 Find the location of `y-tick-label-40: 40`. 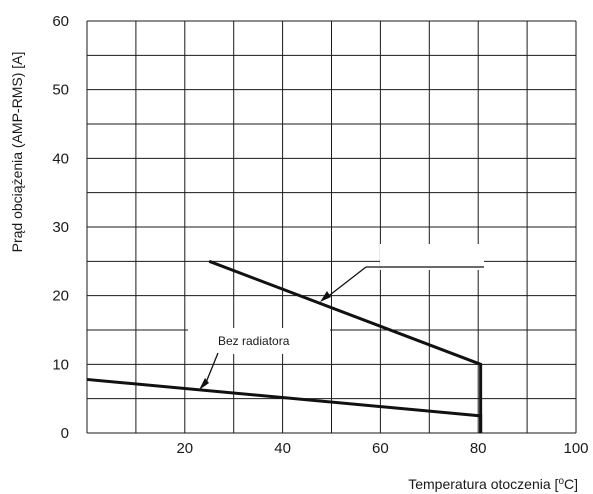

y-tick-label-40: 40 is located at coordinates (60, 158).